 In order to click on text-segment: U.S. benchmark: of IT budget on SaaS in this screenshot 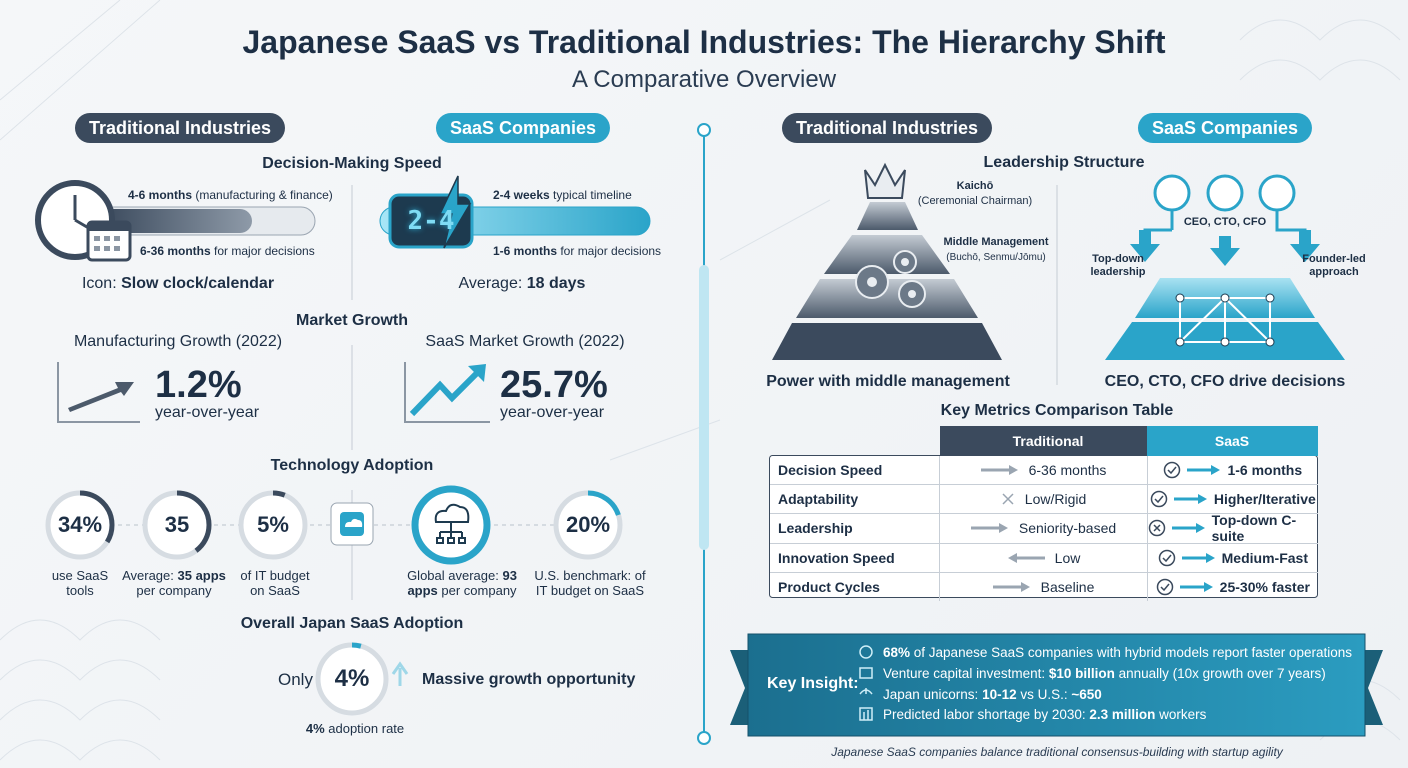, I will do `click(592, 583)`.